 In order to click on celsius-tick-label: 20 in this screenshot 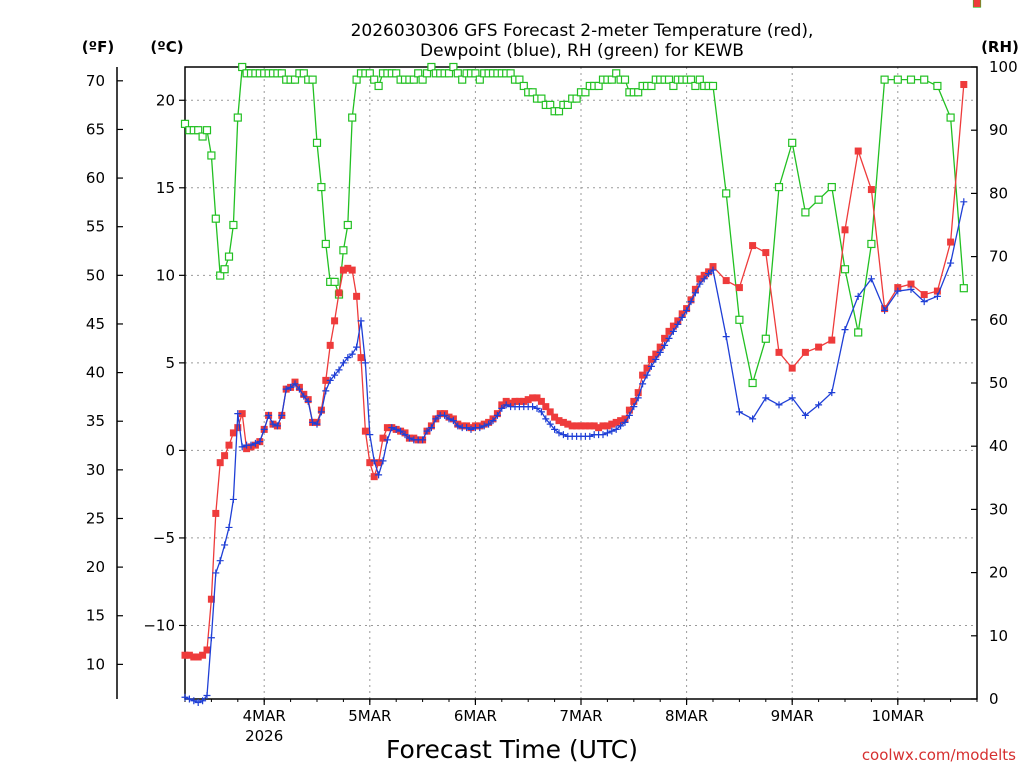, I will do `click(165, 100)`.